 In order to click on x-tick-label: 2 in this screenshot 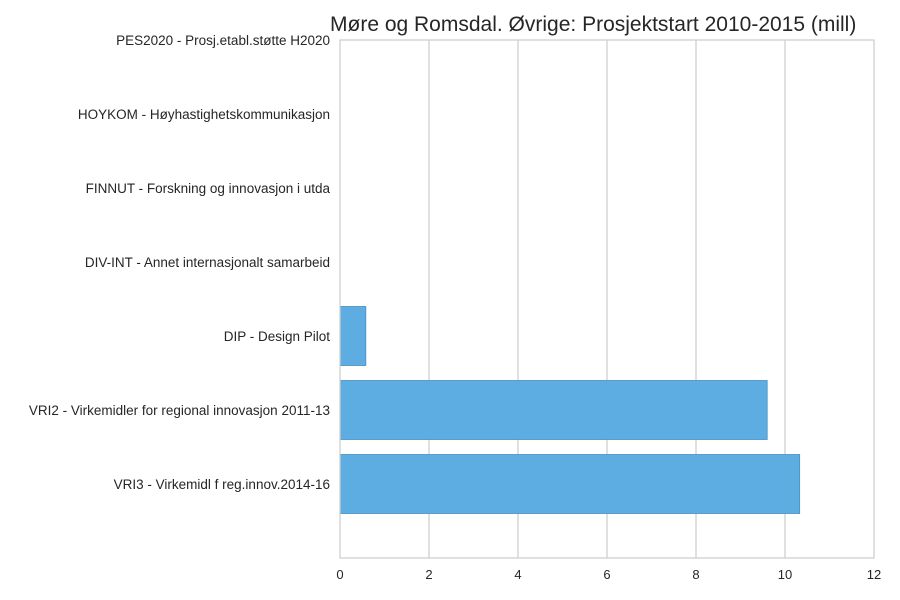, I will do `click(428, 574)`.